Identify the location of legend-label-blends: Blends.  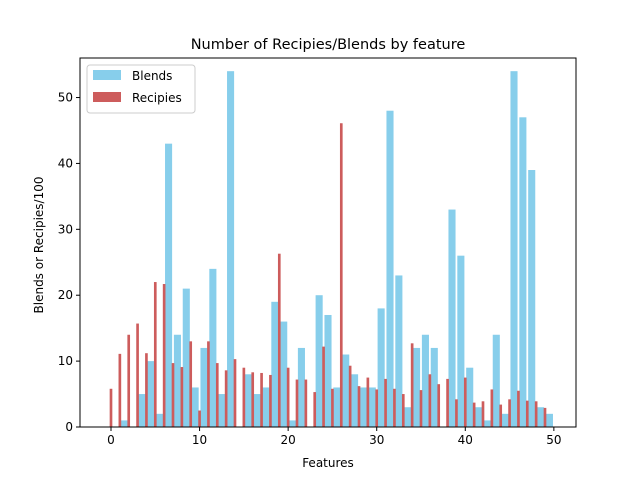
(152, 76).